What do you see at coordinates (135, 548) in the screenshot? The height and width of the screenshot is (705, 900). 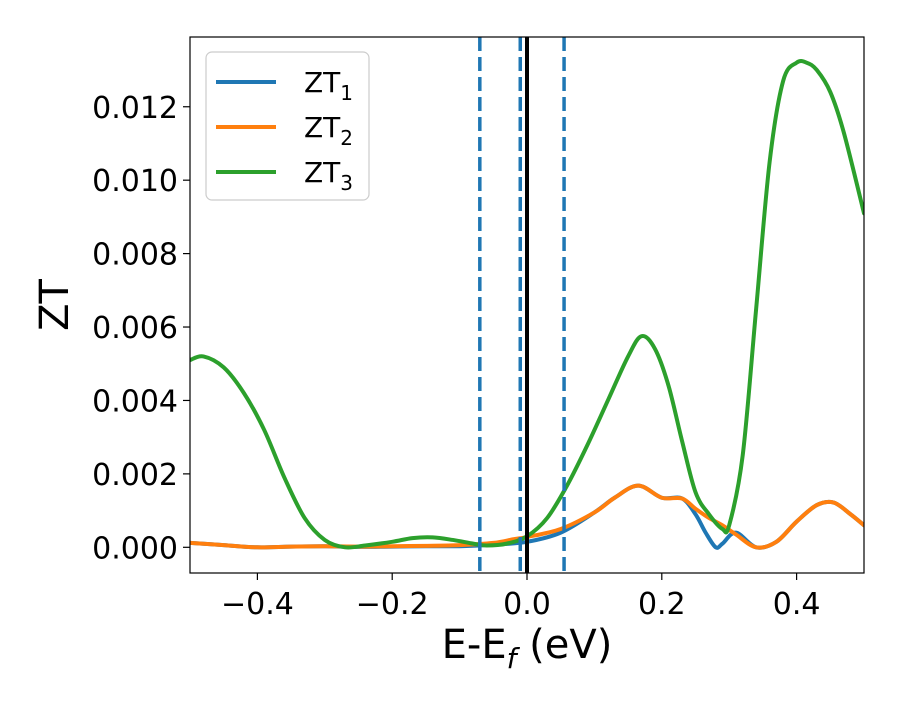 I see `y-tick-label: 0.000` at bounding box center [135, 548].